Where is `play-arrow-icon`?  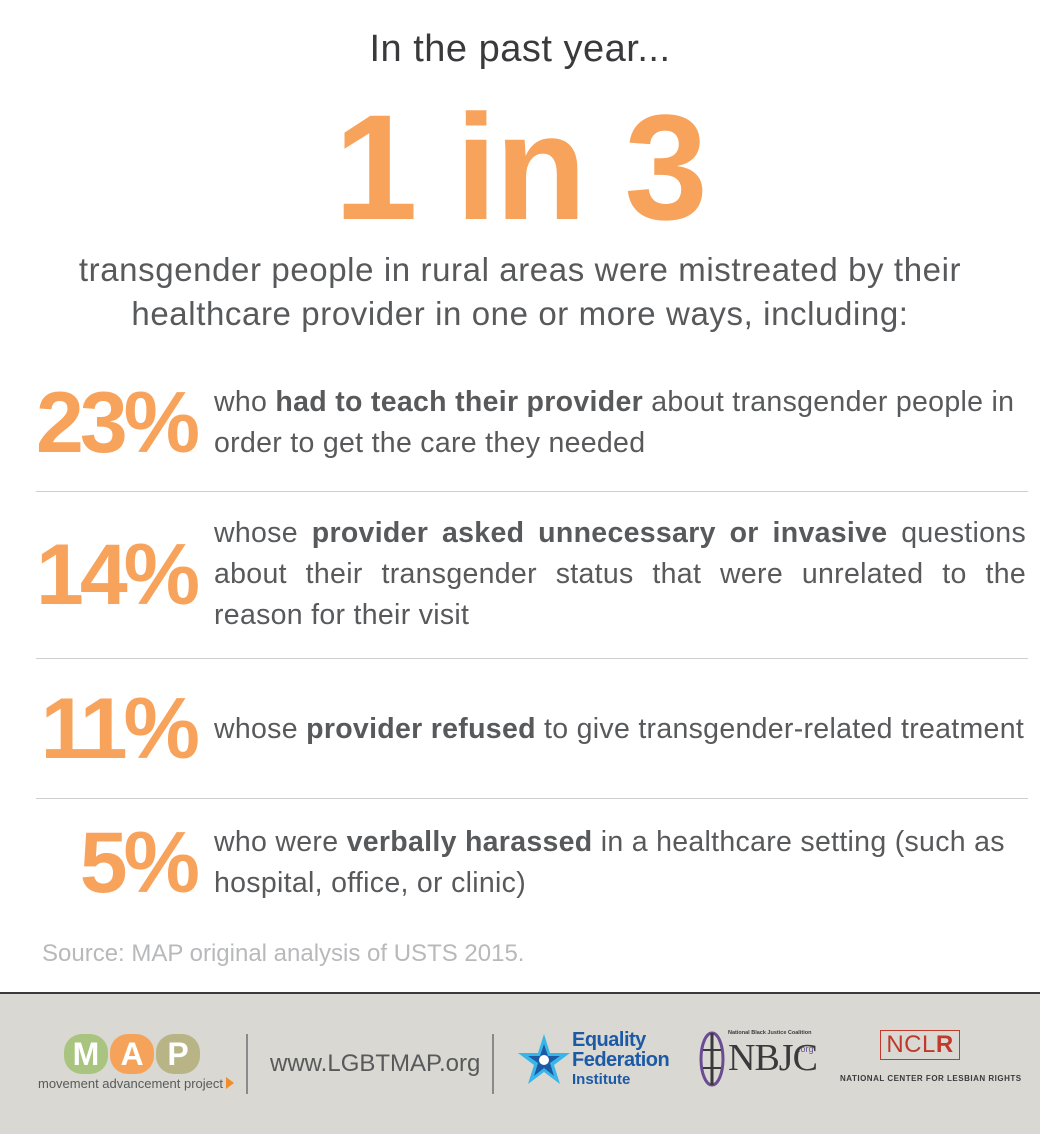 play-arrow-icon is located at coordinates (229, 1083).